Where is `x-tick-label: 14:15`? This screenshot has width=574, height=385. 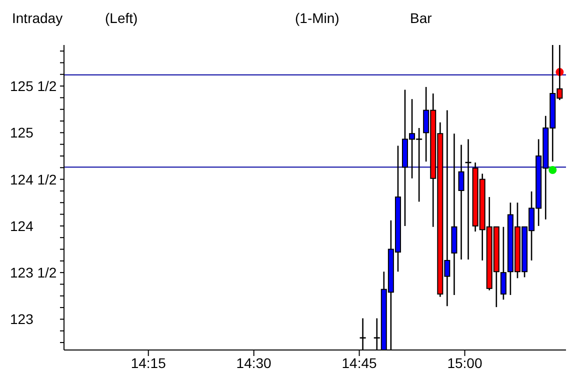 x-tick-label: 14:15 is located at coordinates (148, 362).